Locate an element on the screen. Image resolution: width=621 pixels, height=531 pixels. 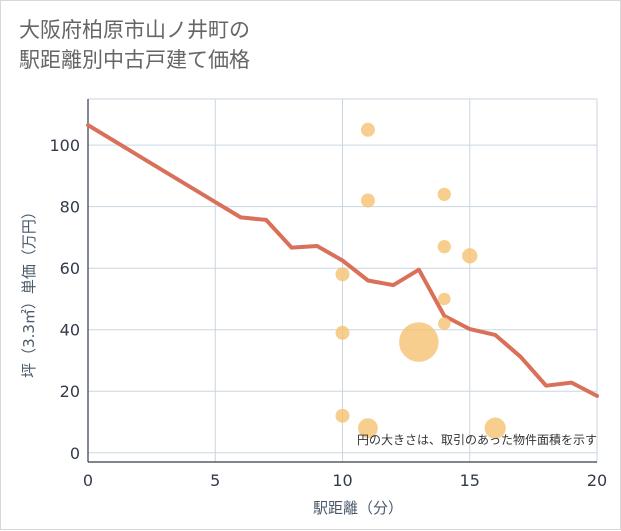
x-tick-label: 20 is located at coordinates (597, 480).